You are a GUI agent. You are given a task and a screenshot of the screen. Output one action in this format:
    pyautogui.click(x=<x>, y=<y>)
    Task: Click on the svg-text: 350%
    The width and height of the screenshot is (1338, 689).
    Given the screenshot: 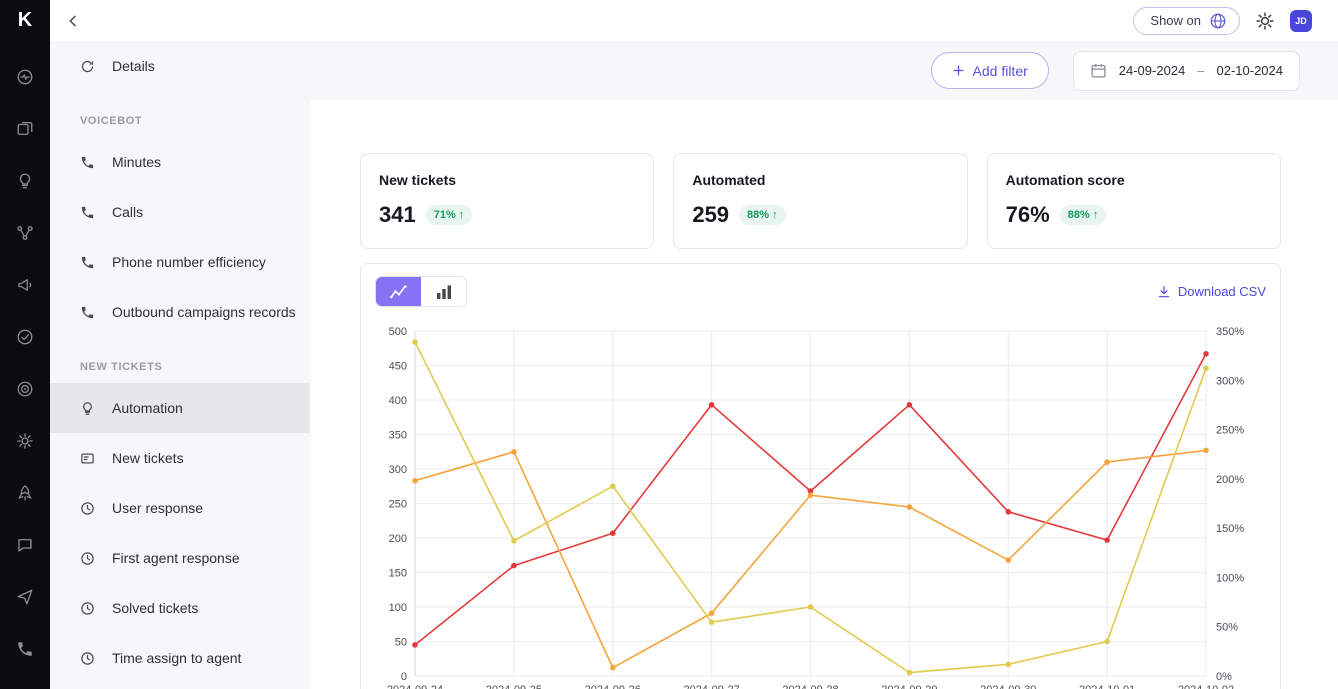 What is the action you would take?
    pyautogui.click(x=1230, y=332)
    